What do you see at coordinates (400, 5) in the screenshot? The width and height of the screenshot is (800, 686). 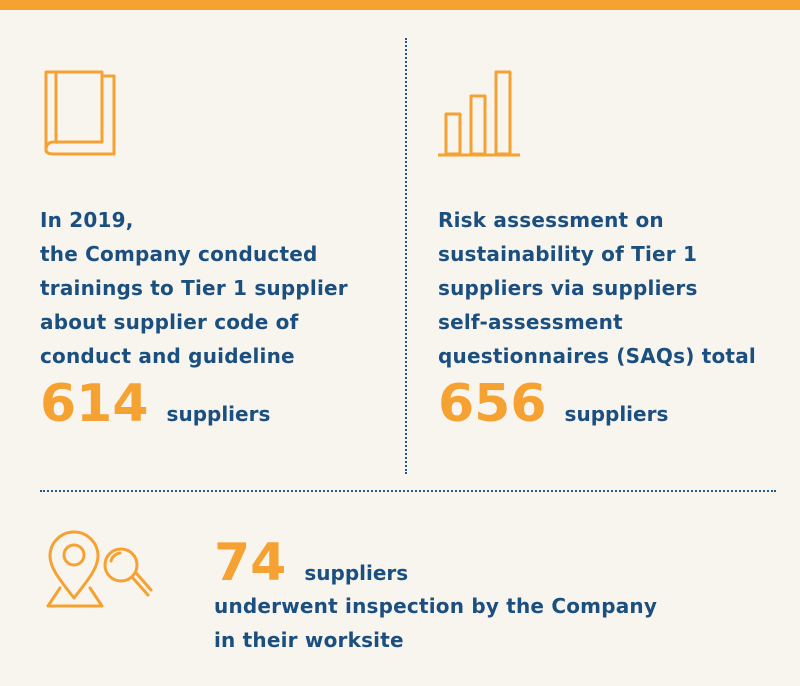 I see `top-accent-bar` at bounding box center [400, 5].